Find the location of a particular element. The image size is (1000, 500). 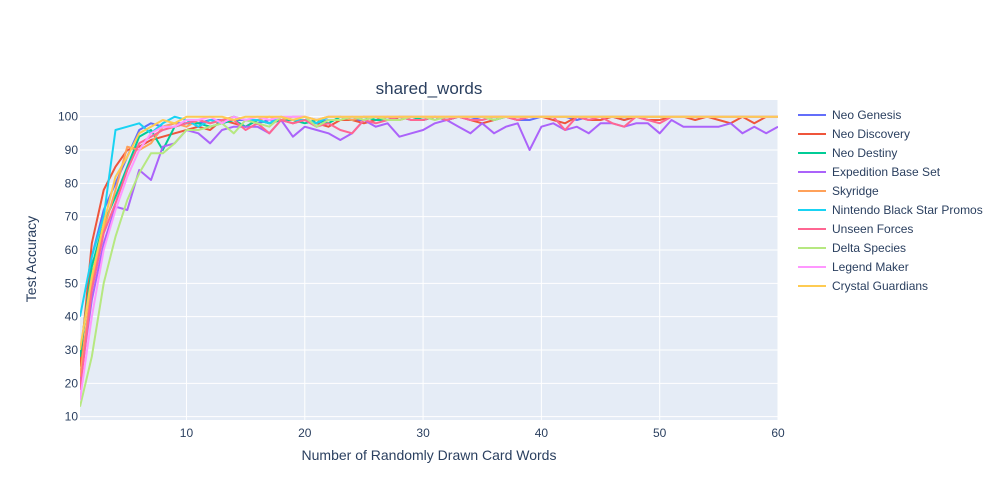

x-axis-title: Number of Randomly Drawn Card Words is located at coordinates (429, 455).